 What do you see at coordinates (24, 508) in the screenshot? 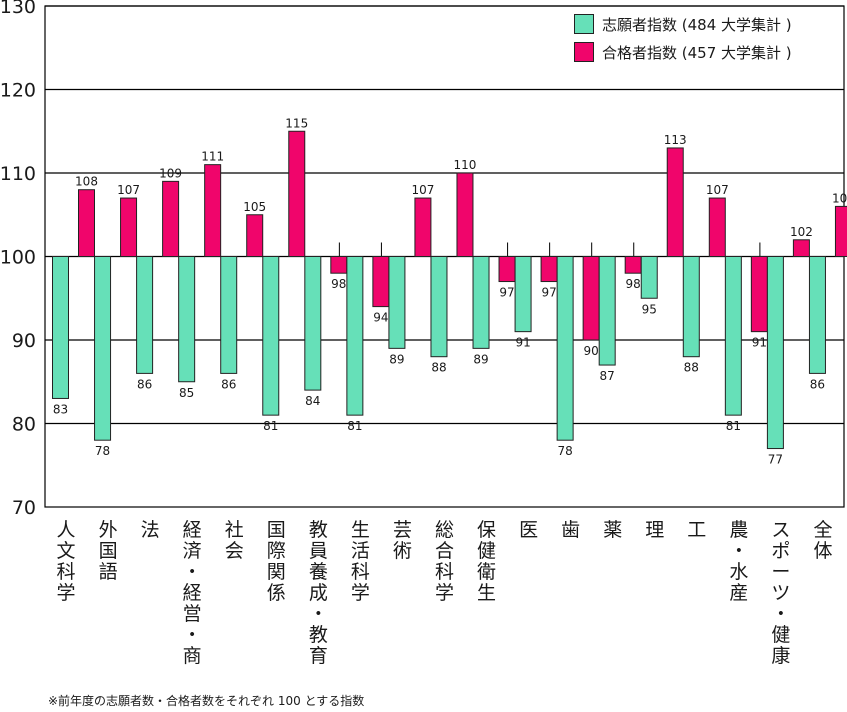
I see `y-tick-label: 70` at bounding box center [24, 508].